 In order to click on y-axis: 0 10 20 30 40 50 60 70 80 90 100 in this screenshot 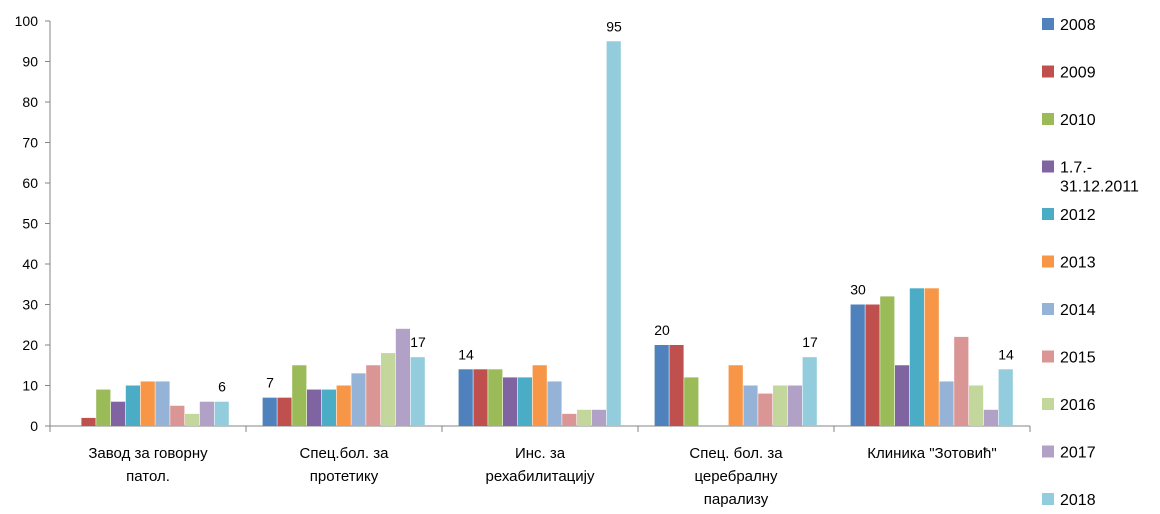, I will do `click(33, 223)`.